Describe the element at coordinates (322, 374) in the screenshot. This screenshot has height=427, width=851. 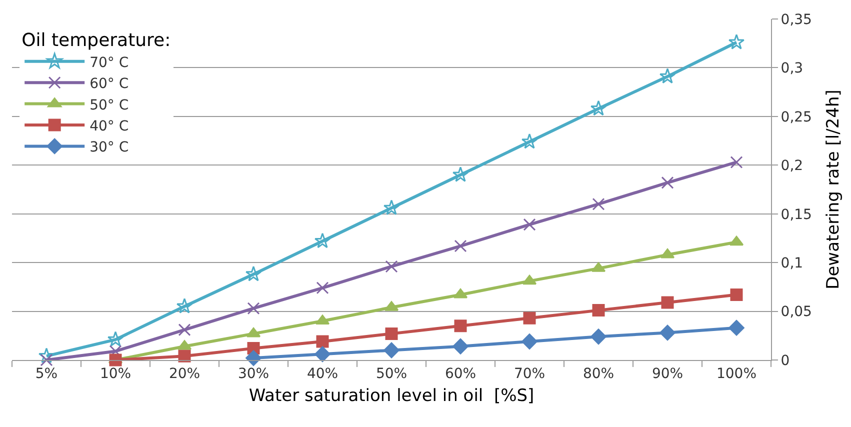
I see `x-tick-label: 40%` at that location.